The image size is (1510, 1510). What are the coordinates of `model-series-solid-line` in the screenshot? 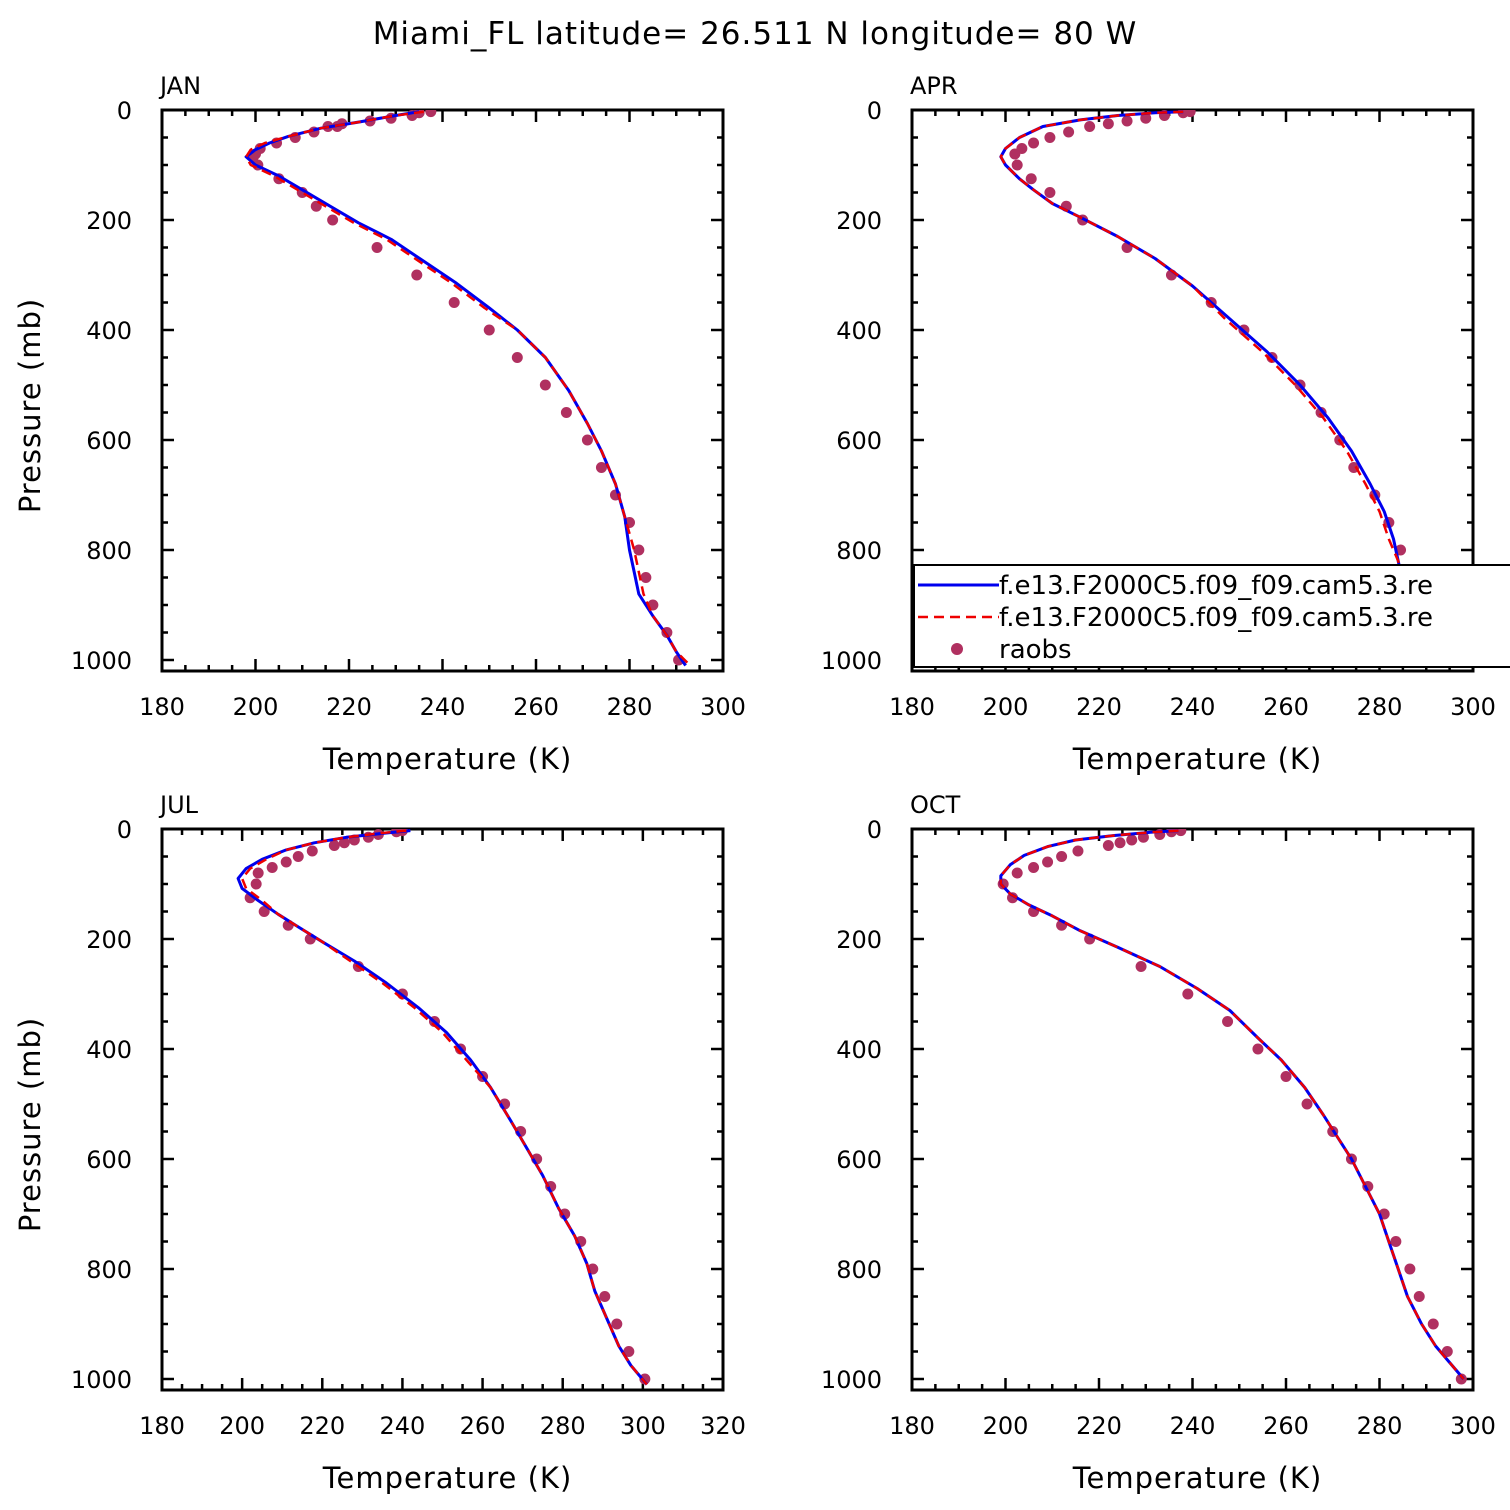 It's located at (465, 388).